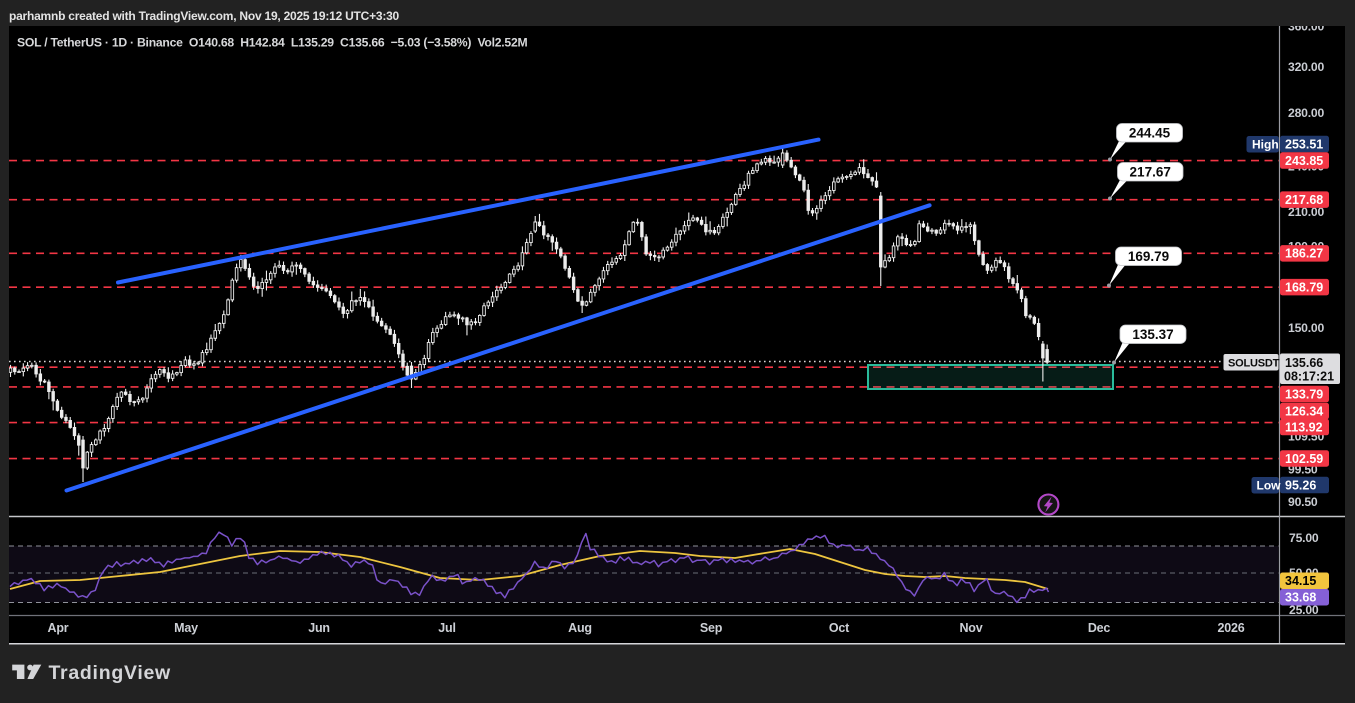 This screenshot has height=703, width=1355. Describe the element at coordinates (1309, 377) in the screenshot. I see `svg-text: 08:17:21` at that location.